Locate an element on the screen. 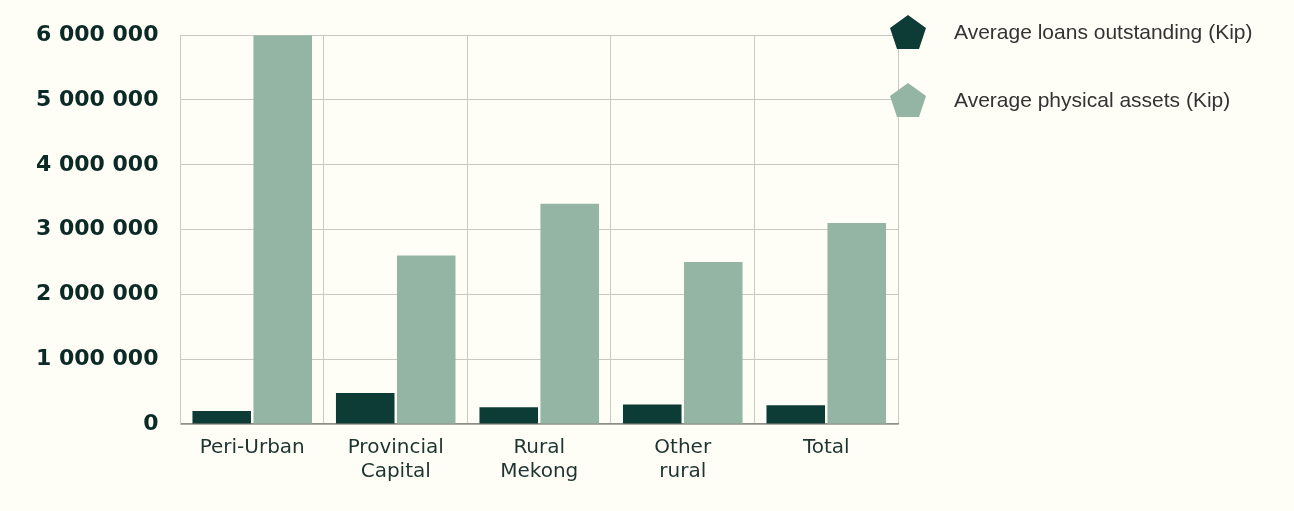  x-tick-label: Peri-Urban is located at coordinates (252, 446).